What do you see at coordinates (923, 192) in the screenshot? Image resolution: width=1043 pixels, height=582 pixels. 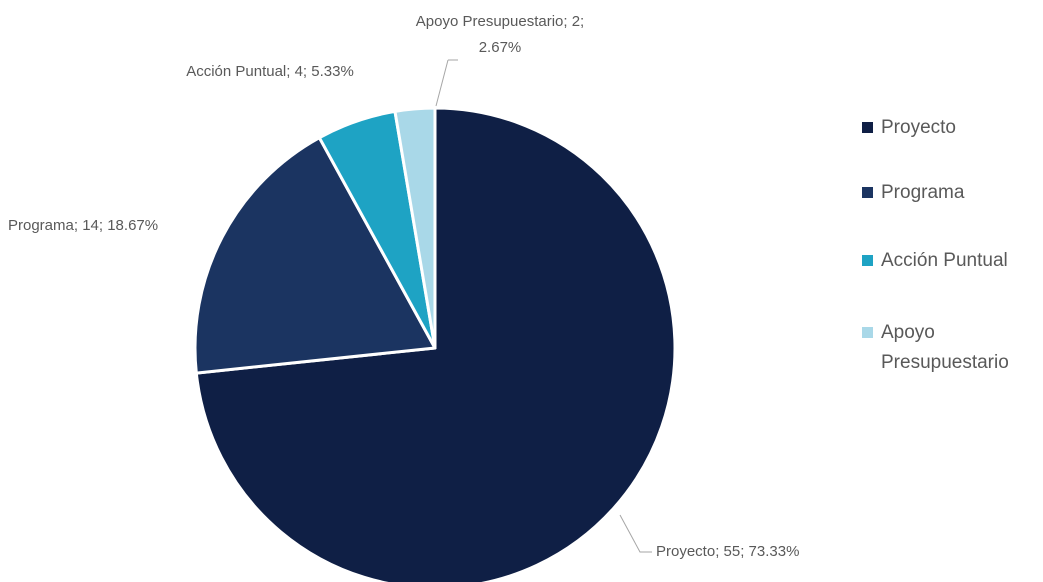 I see `legend-label: Programa` at bounding box center [923, 192].